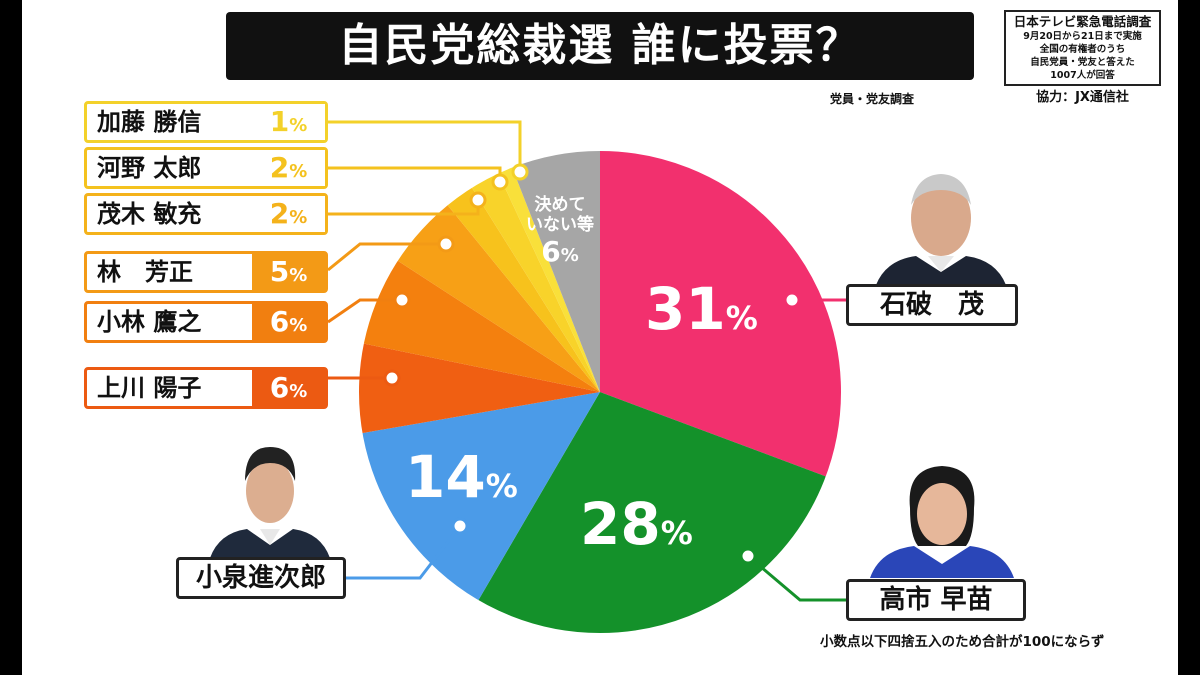 The height and width of the screenshot is (675, 1200). What do you see at coordinates (1189, 337) in the screenshot?
I see `right-frame-bar` at bounding box center [1189, 337].